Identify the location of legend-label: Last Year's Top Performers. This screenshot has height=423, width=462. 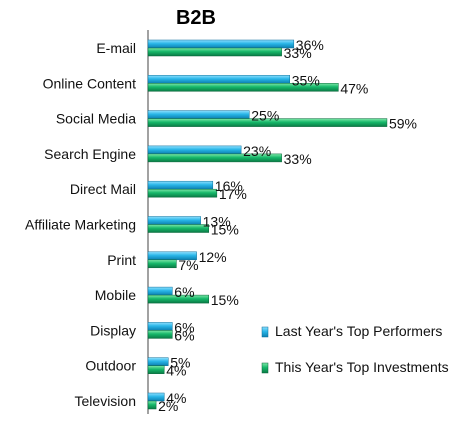
(358, 331).